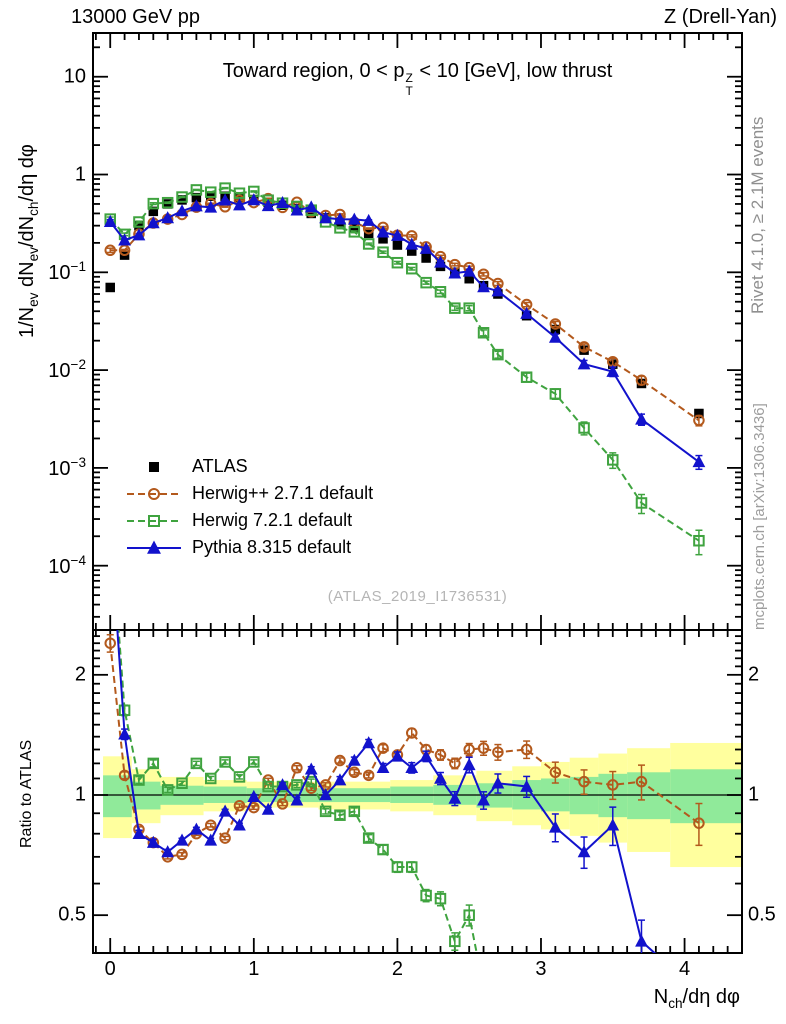 This screenshot has height=1024, width=786. I want to click on legend-item-pythia: Pythia 8.315 default, so click(249, 547).